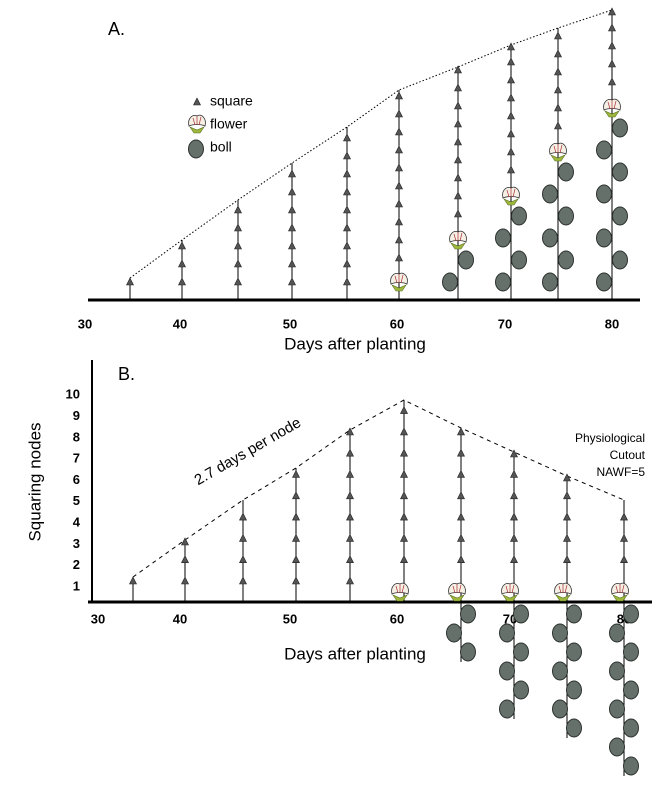  Describe the element at coordinates (628, 455) in the screenshot. I see `annotation: Cutout` at that location.